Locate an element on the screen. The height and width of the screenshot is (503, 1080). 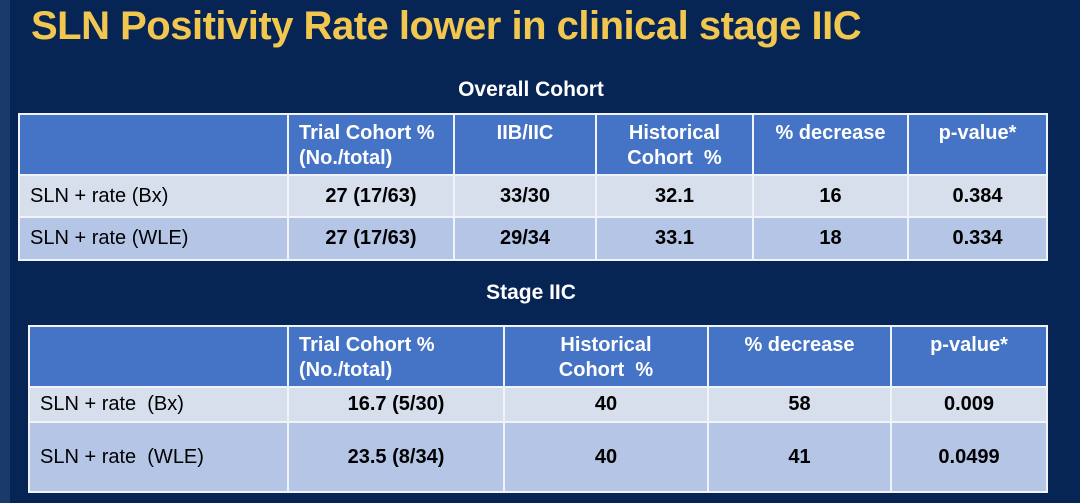
value-cell-iib-iic: 33/30 is located at coordinates (525, 196).